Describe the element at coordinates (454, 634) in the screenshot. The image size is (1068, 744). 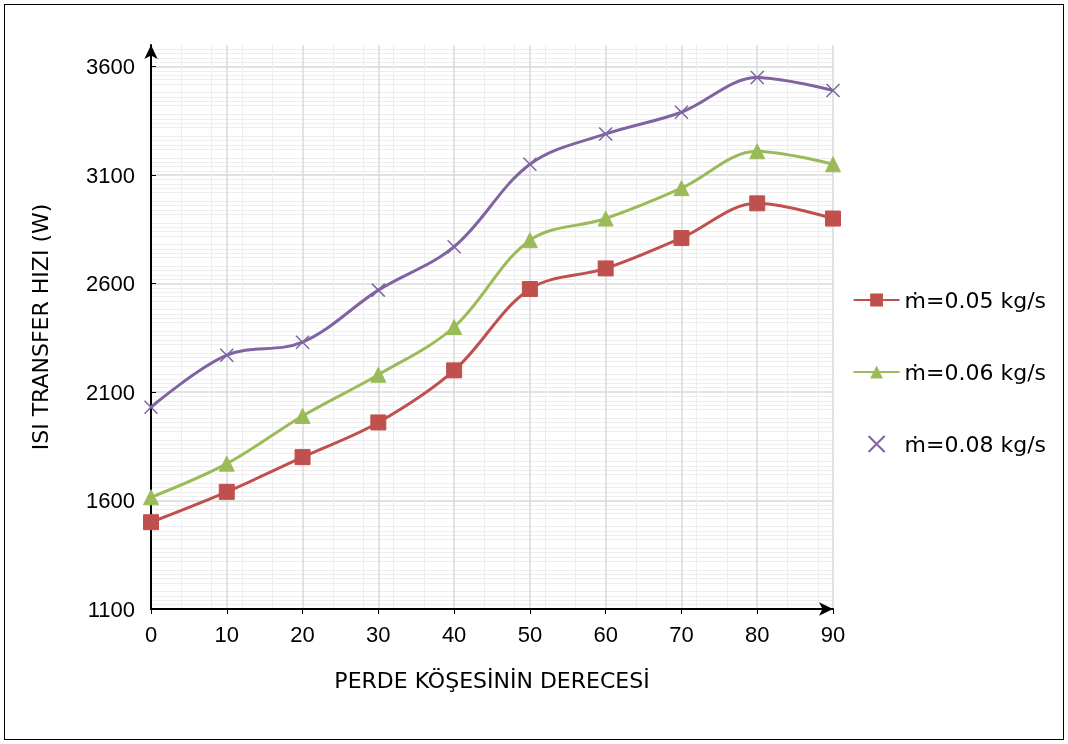
I see `x-tick-label: 40` at that location.